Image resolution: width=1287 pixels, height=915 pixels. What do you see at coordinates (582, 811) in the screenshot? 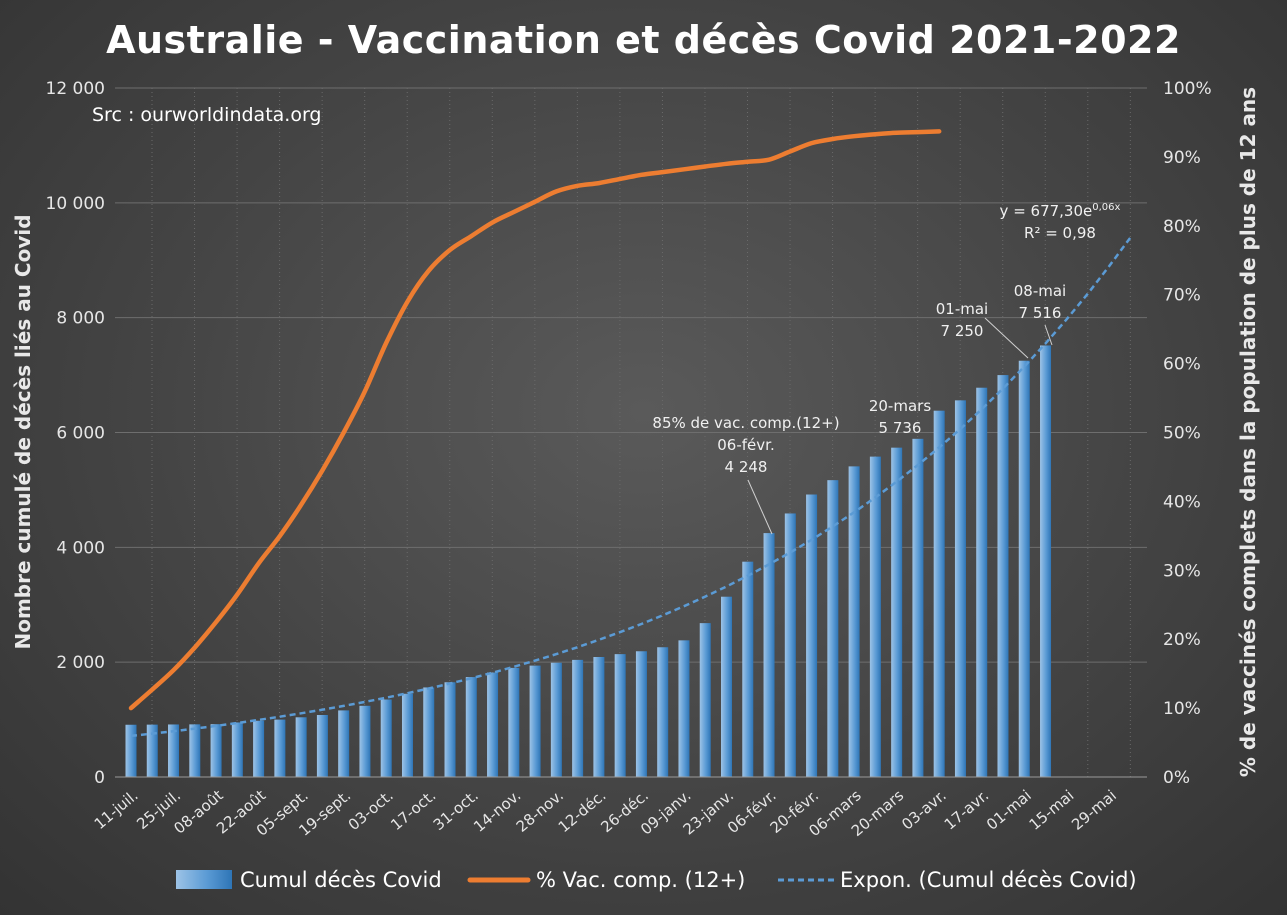
I see `x-tick-label: 12-déc.` at bounding box center [582, 811].